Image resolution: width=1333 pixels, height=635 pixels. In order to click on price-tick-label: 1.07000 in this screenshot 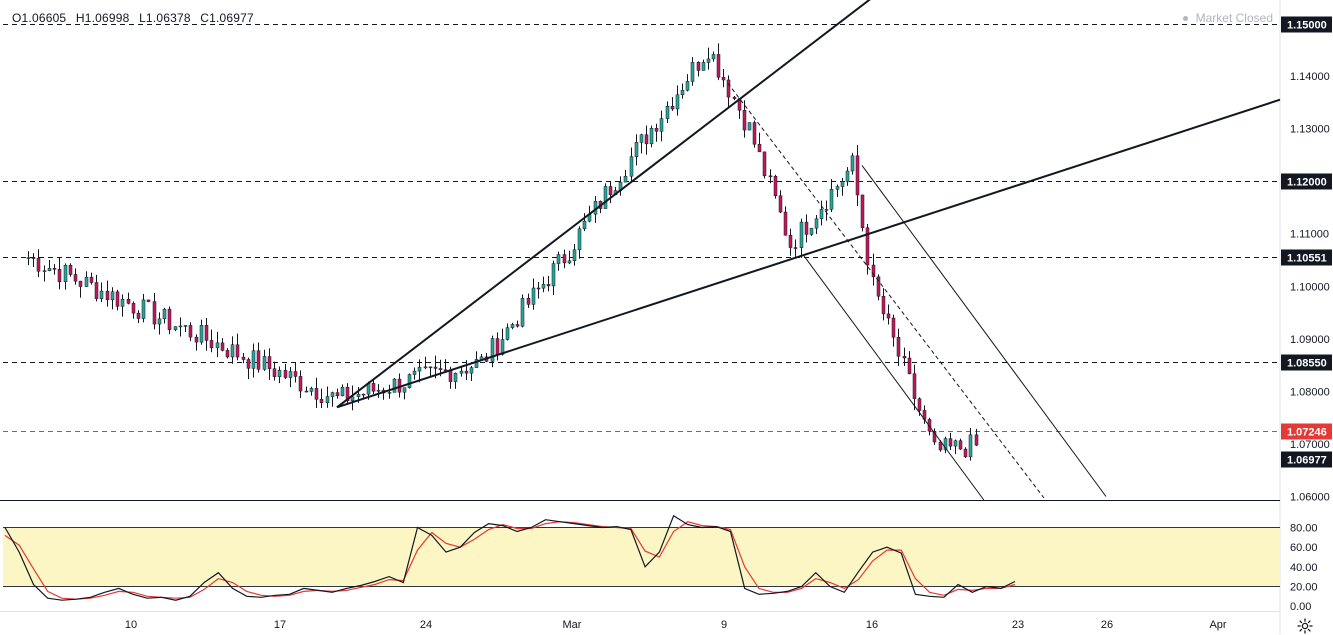, I will do `click(1310, 445)`.